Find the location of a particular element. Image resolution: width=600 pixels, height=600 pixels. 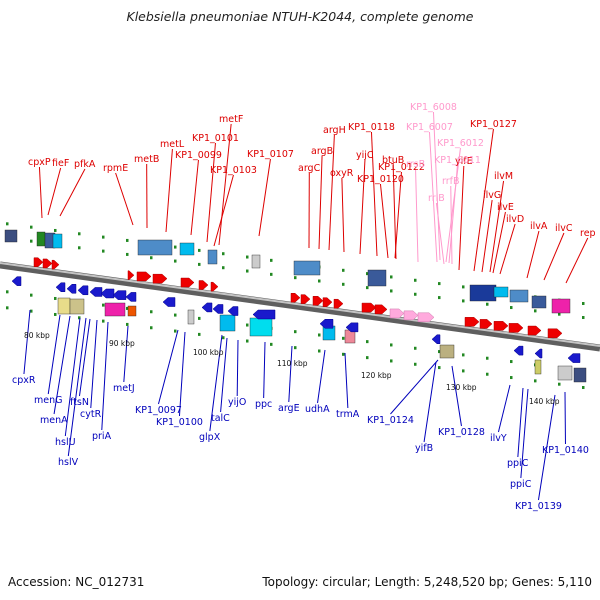

gene-label-kp1-0097: KP1_0097 is located at coordinates (158, 410).